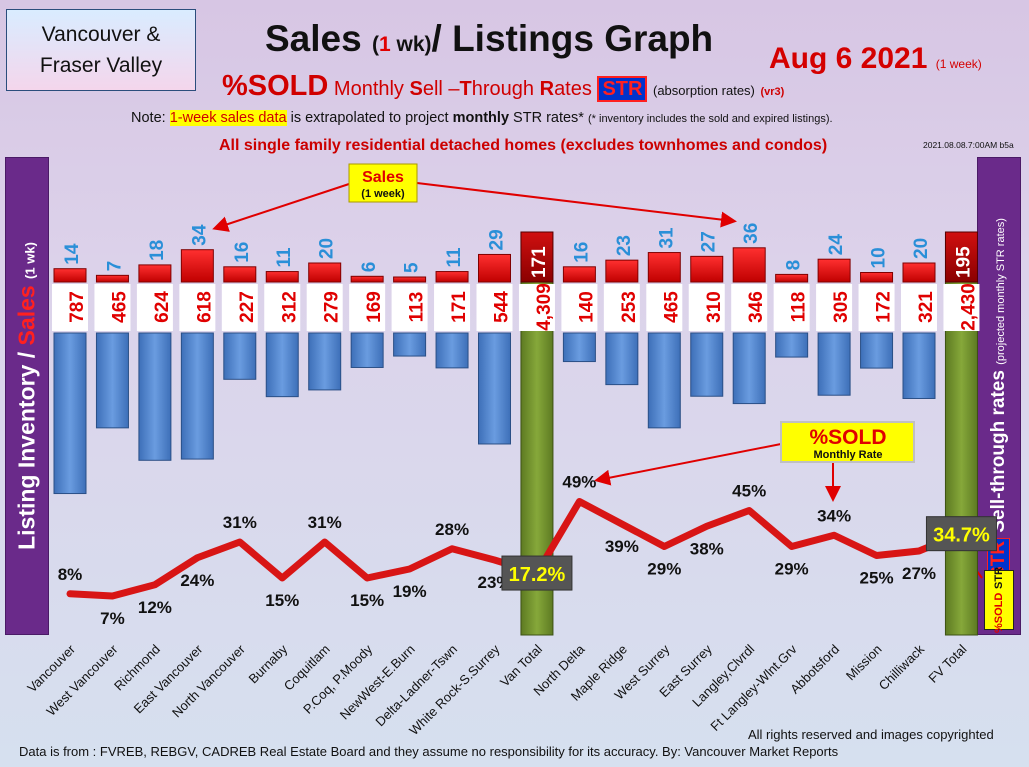 The image size is (1029, 767). Describe the element at coordinates (749, 491) in the screenshot. I see `pct-label-16: 45%` at that location.